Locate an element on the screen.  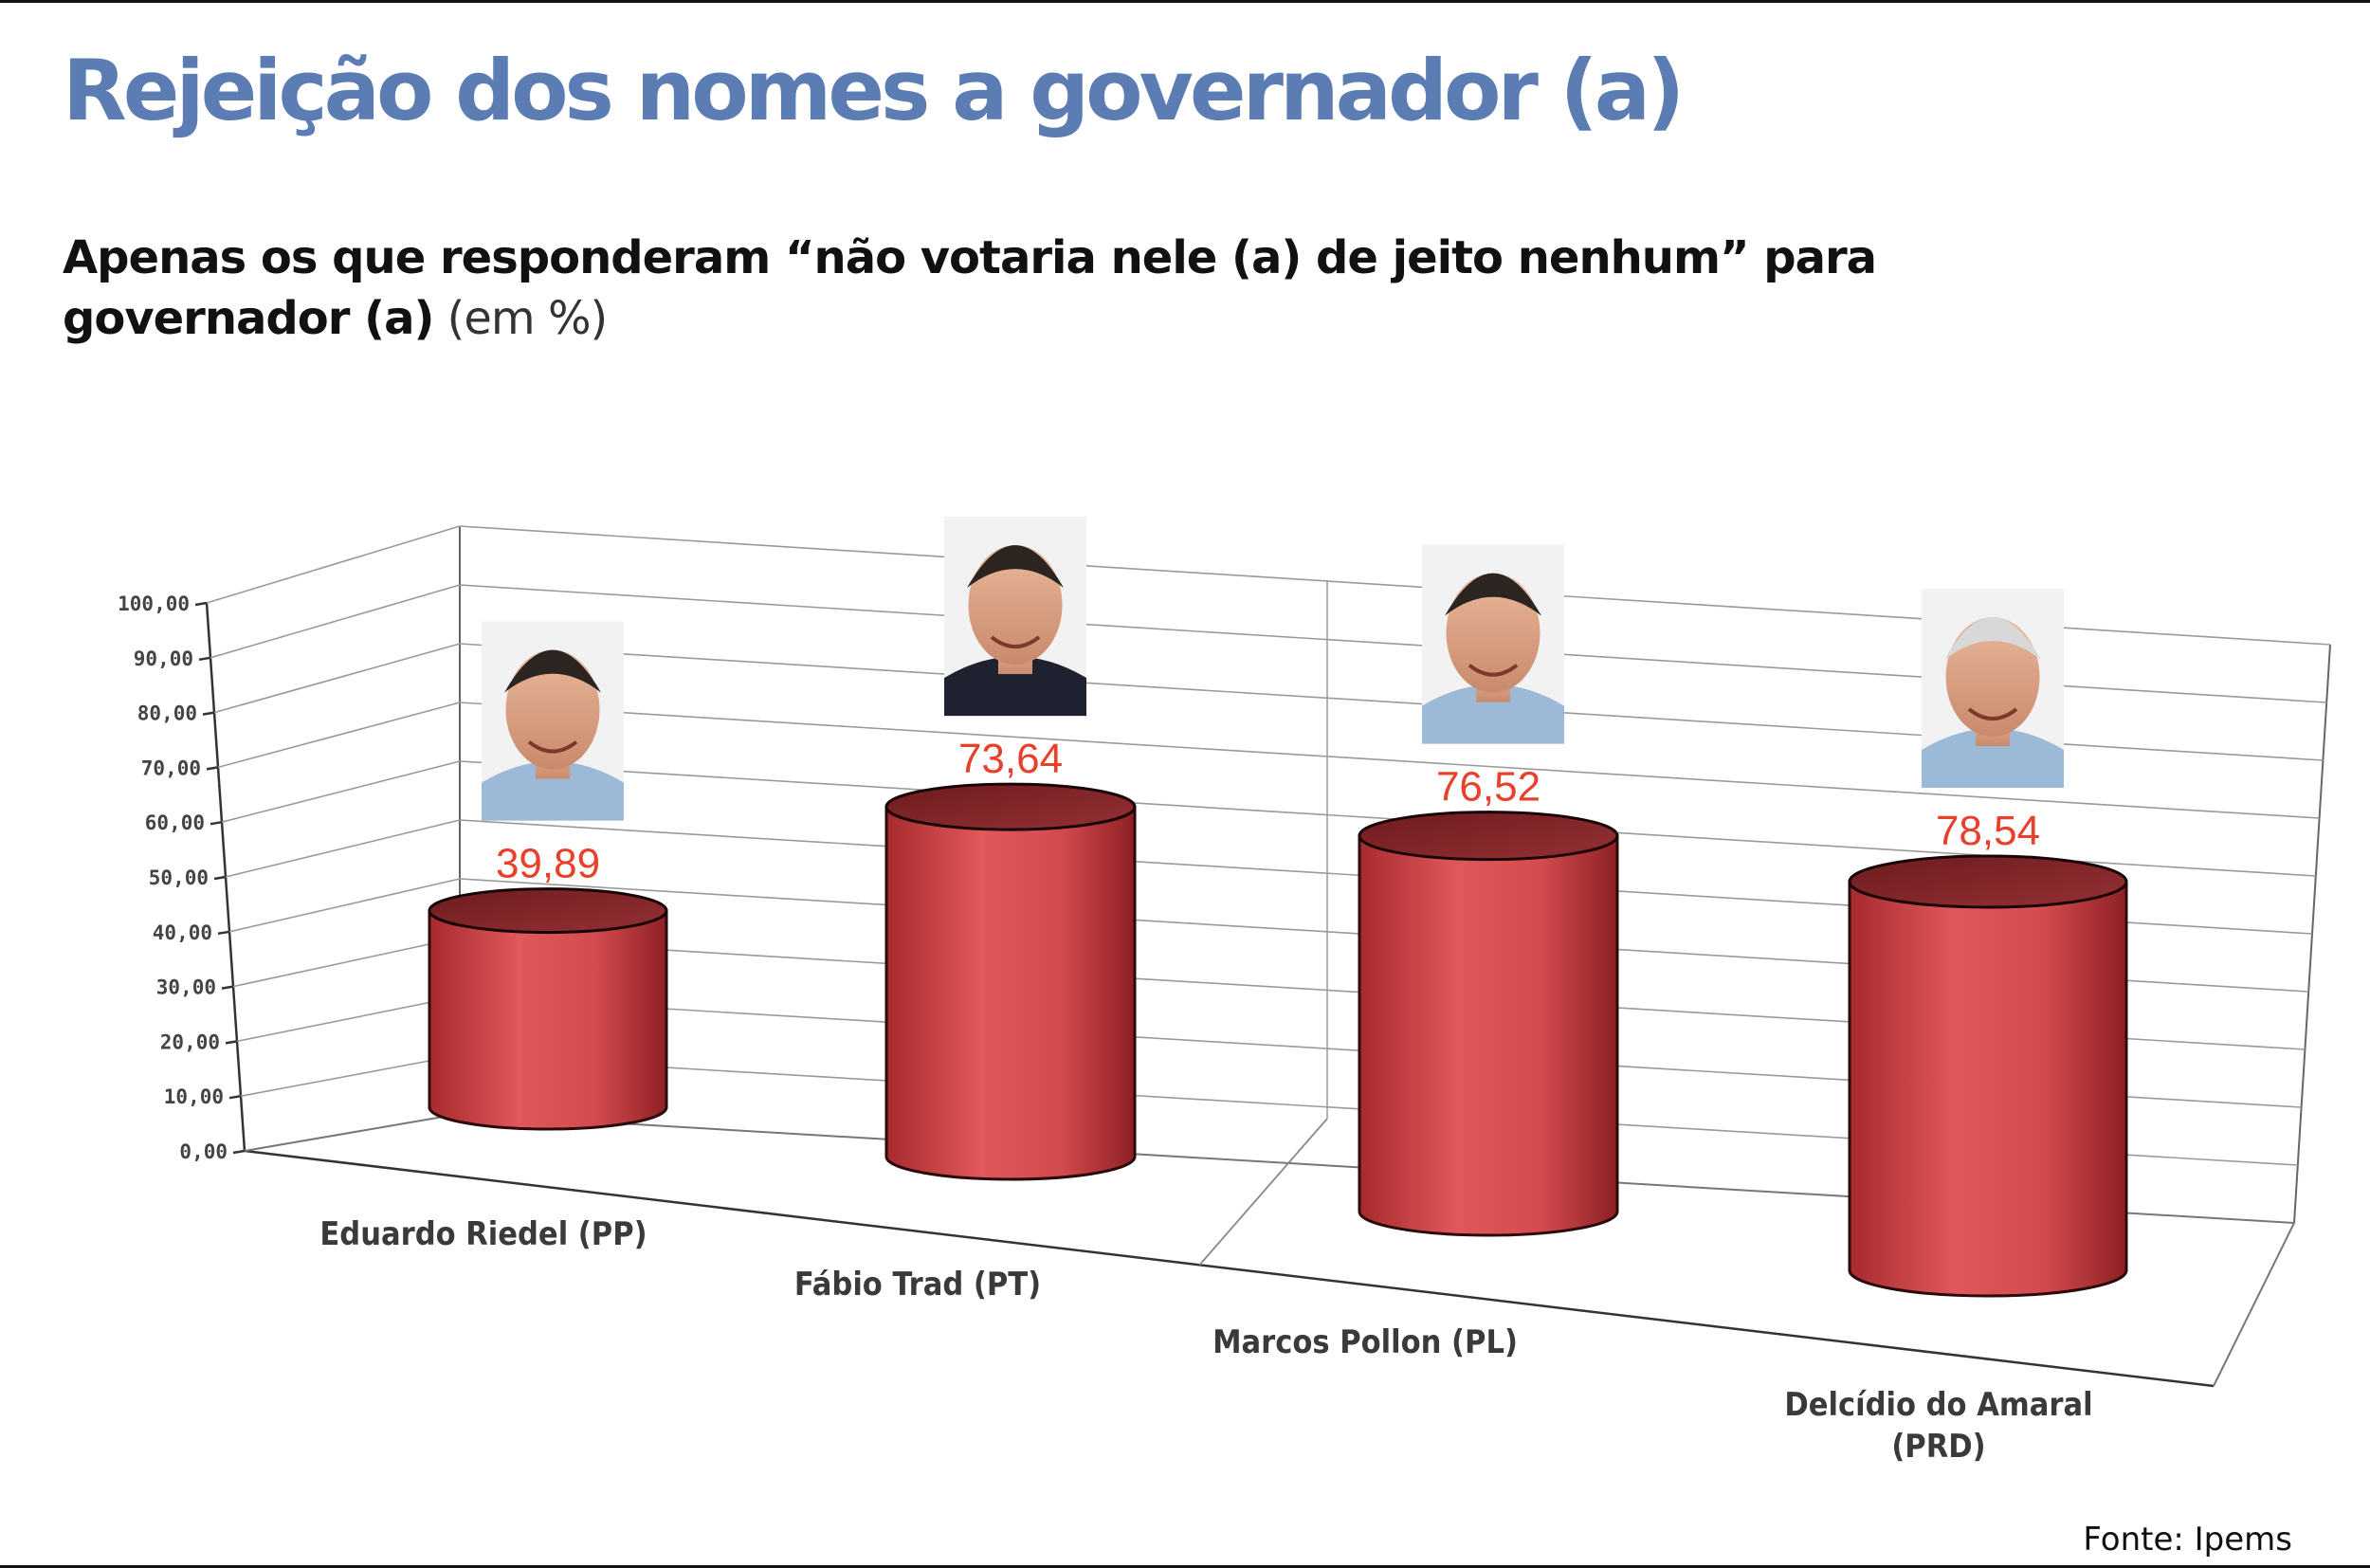
top-rule is located at coordinates (1185, 1).